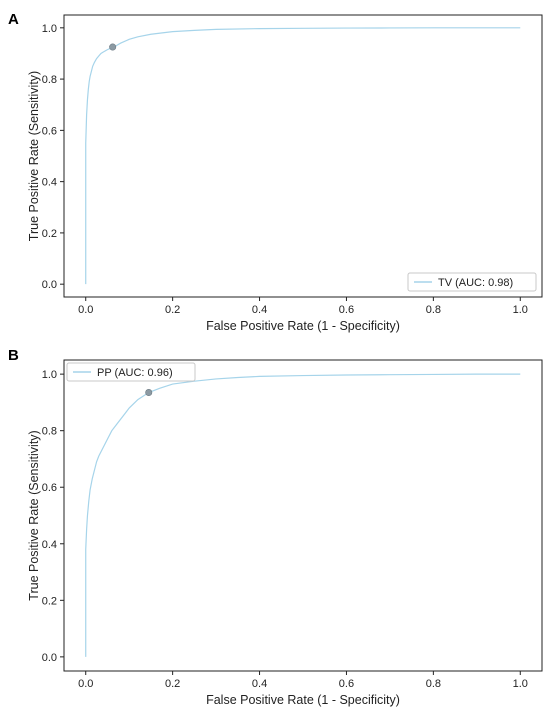  Describe the element at coordinates (475, 283) in the screenshot. I see `legend-entry: TV (AUC: 0.98)` at that location.